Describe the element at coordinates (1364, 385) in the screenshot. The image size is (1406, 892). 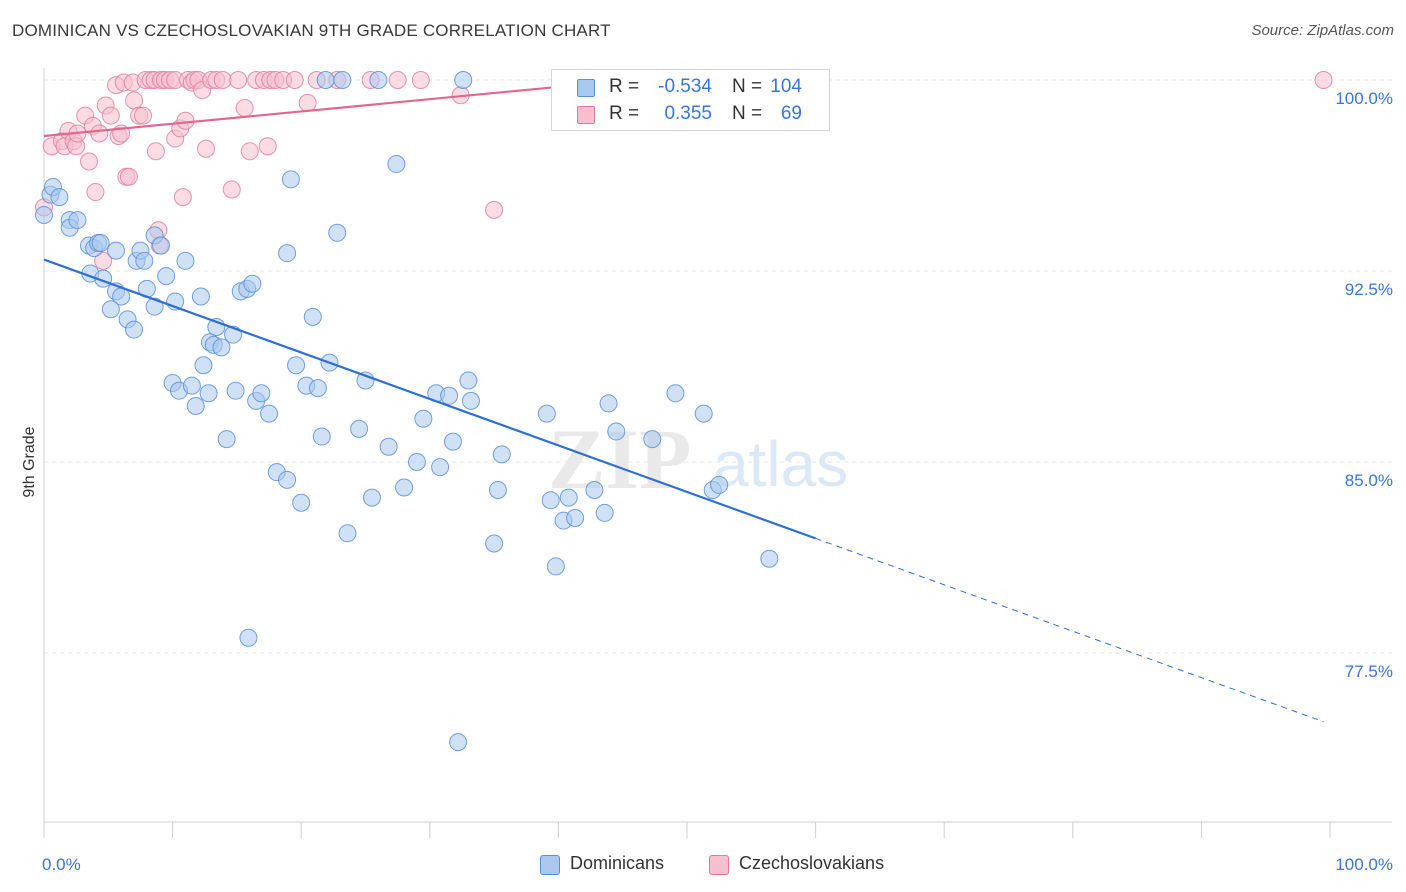
I see `y-tick-labels: 100.0% 92.5% 85.0% 77.5%` at that location.